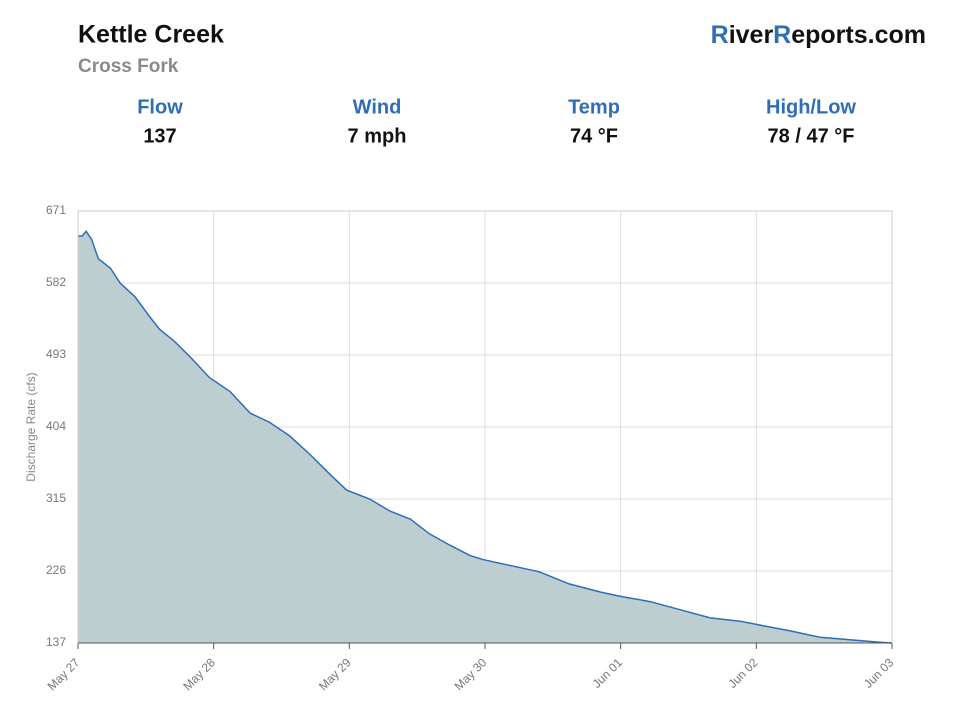 The image size is (960, 720). I want to click on x-tick-label: May 29, so click(335, 674).